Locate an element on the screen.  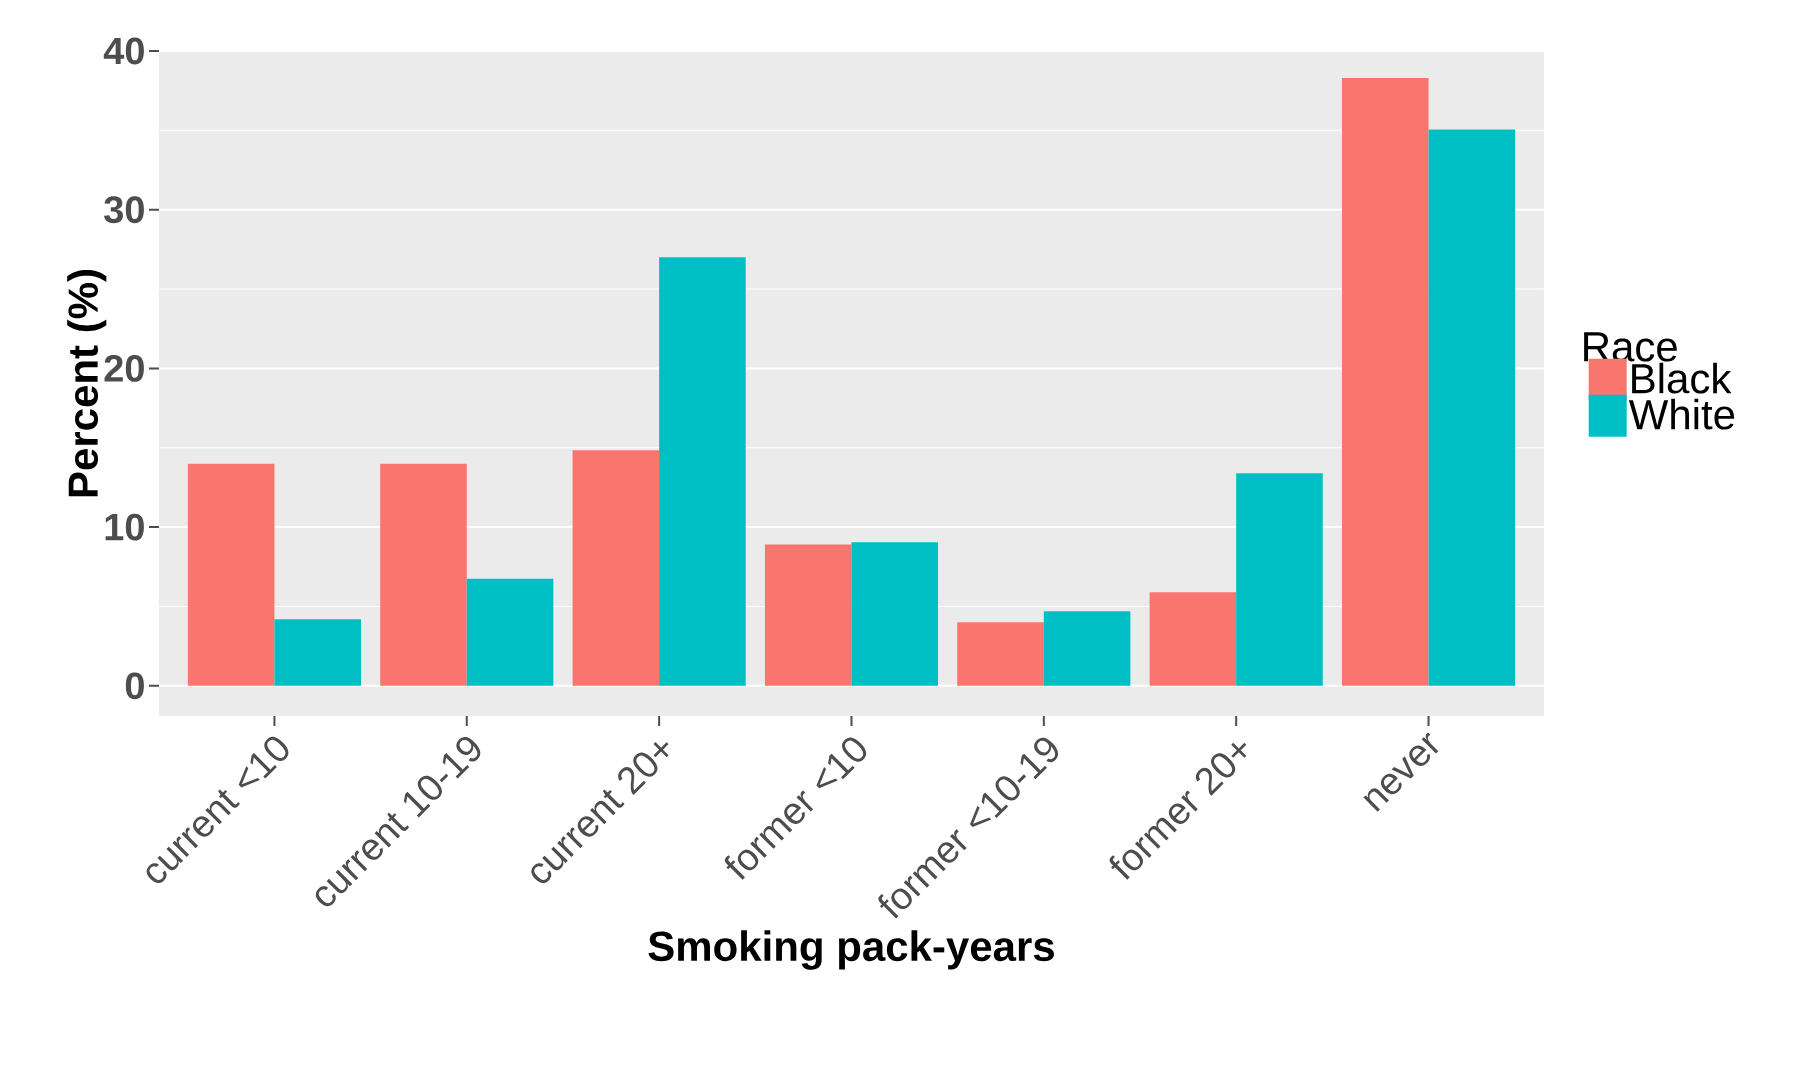
y-tick-label: 10 is located at coordinates (124, 527).